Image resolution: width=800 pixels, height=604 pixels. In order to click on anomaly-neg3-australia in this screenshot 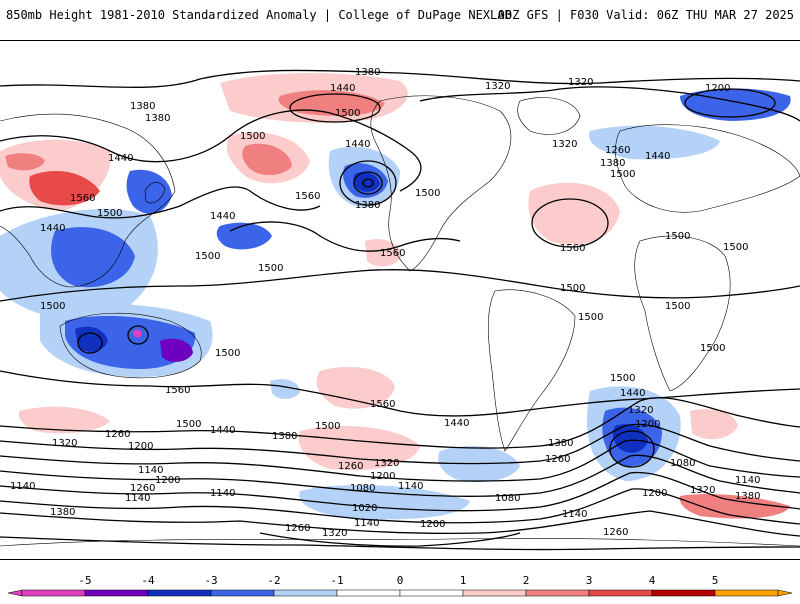, I will do `click(91, 339)`.